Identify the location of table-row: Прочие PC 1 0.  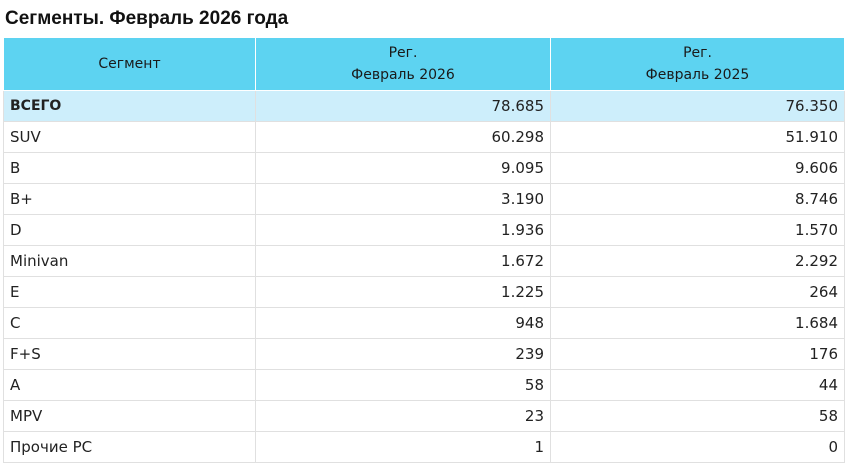
(424, 447).